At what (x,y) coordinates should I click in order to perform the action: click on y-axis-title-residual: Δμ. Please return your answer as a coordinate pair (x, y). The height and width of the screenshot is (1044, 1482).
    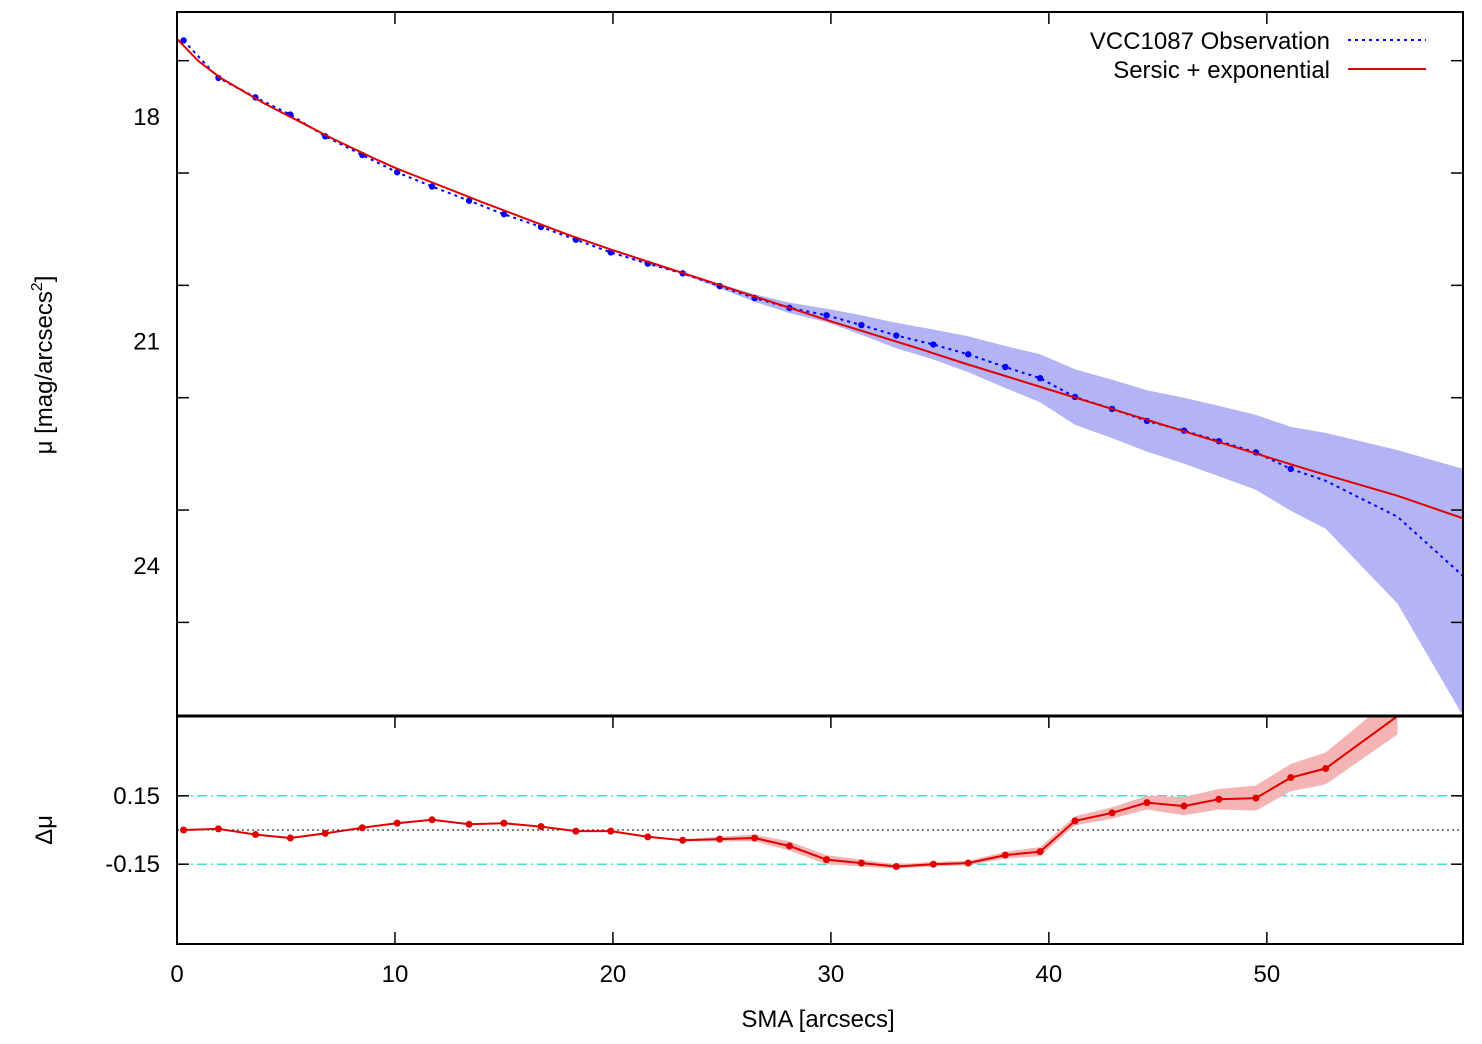
    Looking at the image, I should click on (44, 830).